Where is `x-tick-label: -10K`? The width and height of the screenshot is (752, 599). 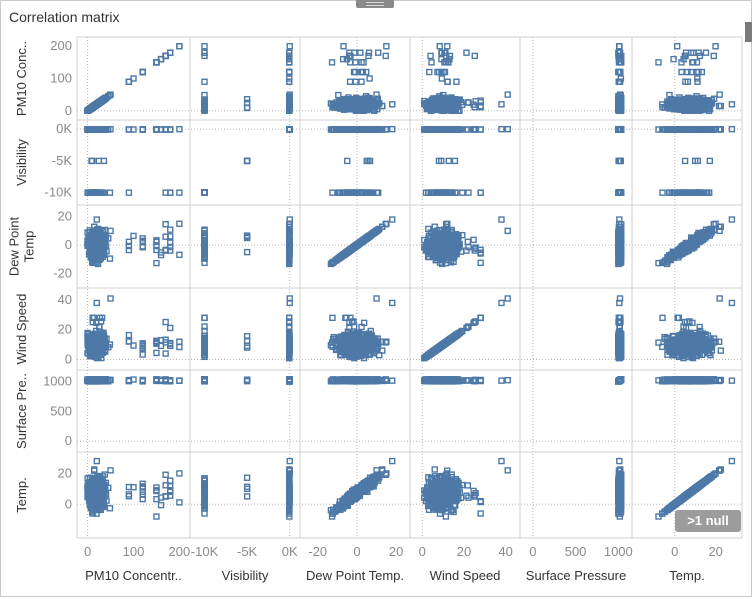 x-tick-label: -10K is located at coordinates (205, 551).